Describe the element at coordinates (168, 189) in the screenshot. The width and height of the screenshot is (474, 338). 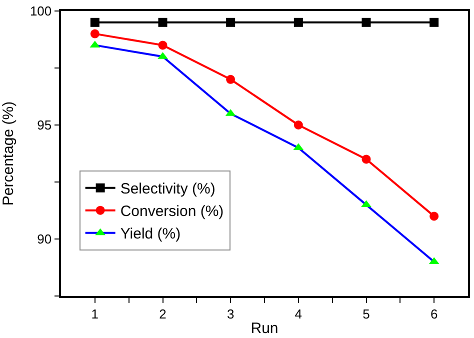
I see `legend-label: Selectivity (%)` at that location.